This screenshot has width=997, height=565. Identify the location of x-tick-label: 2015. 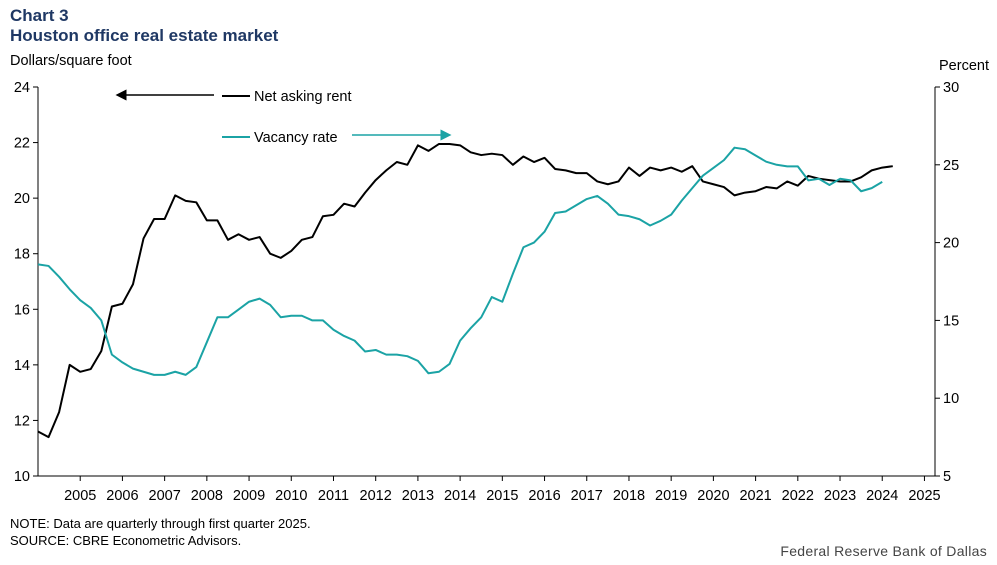
(502, 496).